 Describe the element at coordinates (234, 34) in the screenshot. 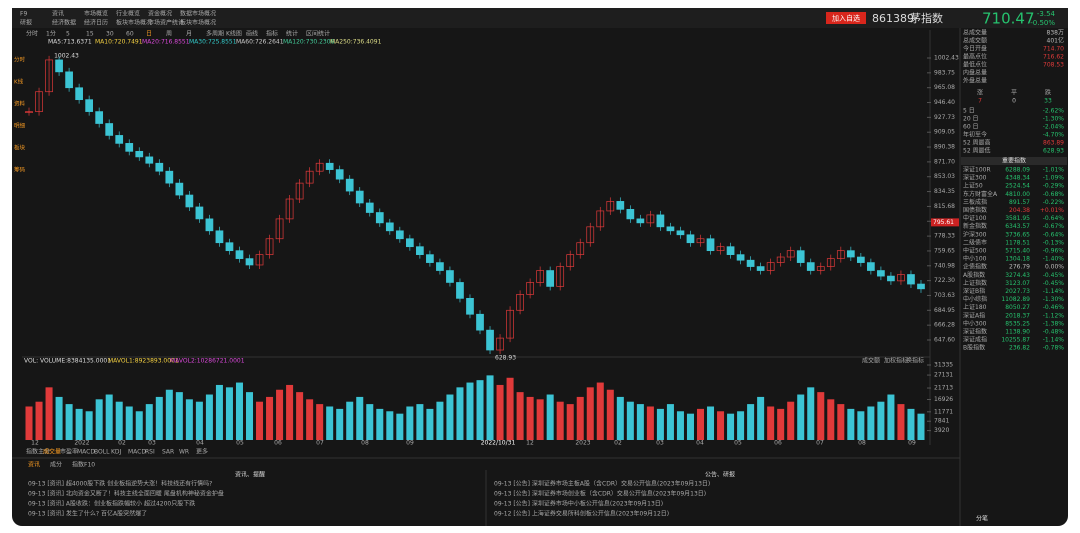

I see `toolbar-item: K线图` at that location.